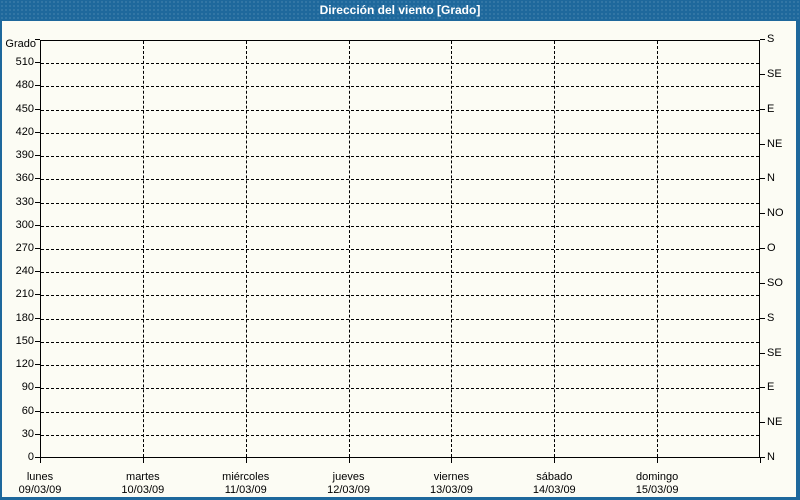 Image resolution: width=800 pixels, height=500 pixels. Describe the element at coordinates (775, 282) in the screenshot. I see `compass-label: SO` at that location.